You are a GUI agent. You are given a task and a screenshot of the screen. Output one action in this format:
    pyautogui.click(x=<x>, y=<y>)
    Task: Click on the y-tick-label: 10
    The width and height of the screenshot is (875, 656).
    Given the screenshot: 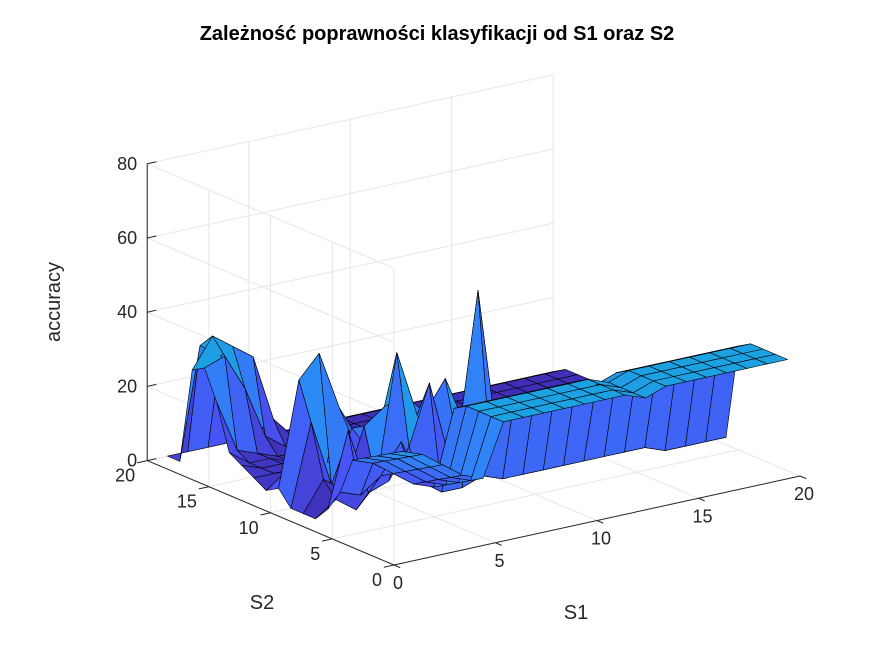 What is the action you would take?
    pyautogui.click(x=249, y=528)
    